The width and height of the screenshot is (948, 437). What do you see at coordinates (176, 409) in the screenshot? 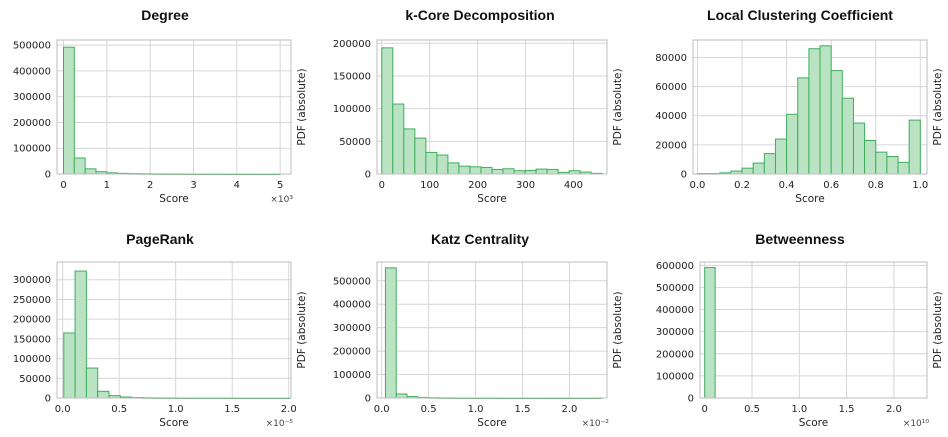
I see `x-tick-label: 1.0` at bounding box center [176, 409].